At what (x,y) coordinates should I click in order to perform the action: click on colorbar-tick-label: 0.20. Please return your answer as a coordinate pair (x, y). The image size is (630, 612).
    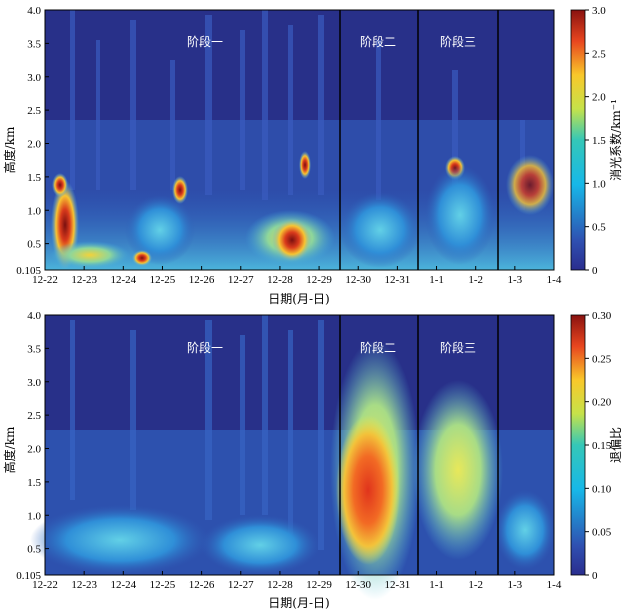
    Looking at the image, I should click on (602, 403).